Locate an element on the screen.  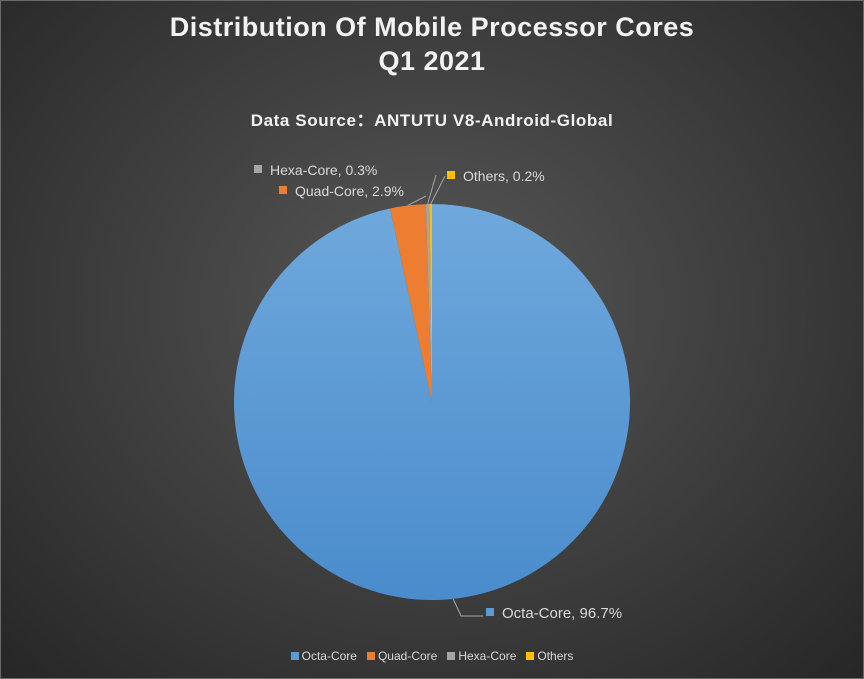
chart-subtitle: Data Source：ANTUTU V8-Android-Global is located at coordinates (432, 120).